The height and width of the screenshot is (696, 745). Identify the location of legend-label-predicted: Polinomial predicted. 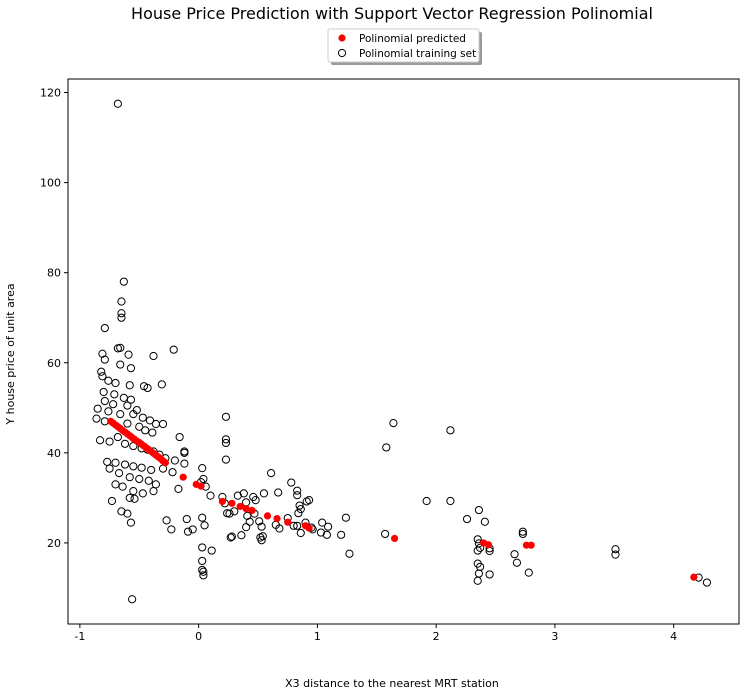
(412, 39).